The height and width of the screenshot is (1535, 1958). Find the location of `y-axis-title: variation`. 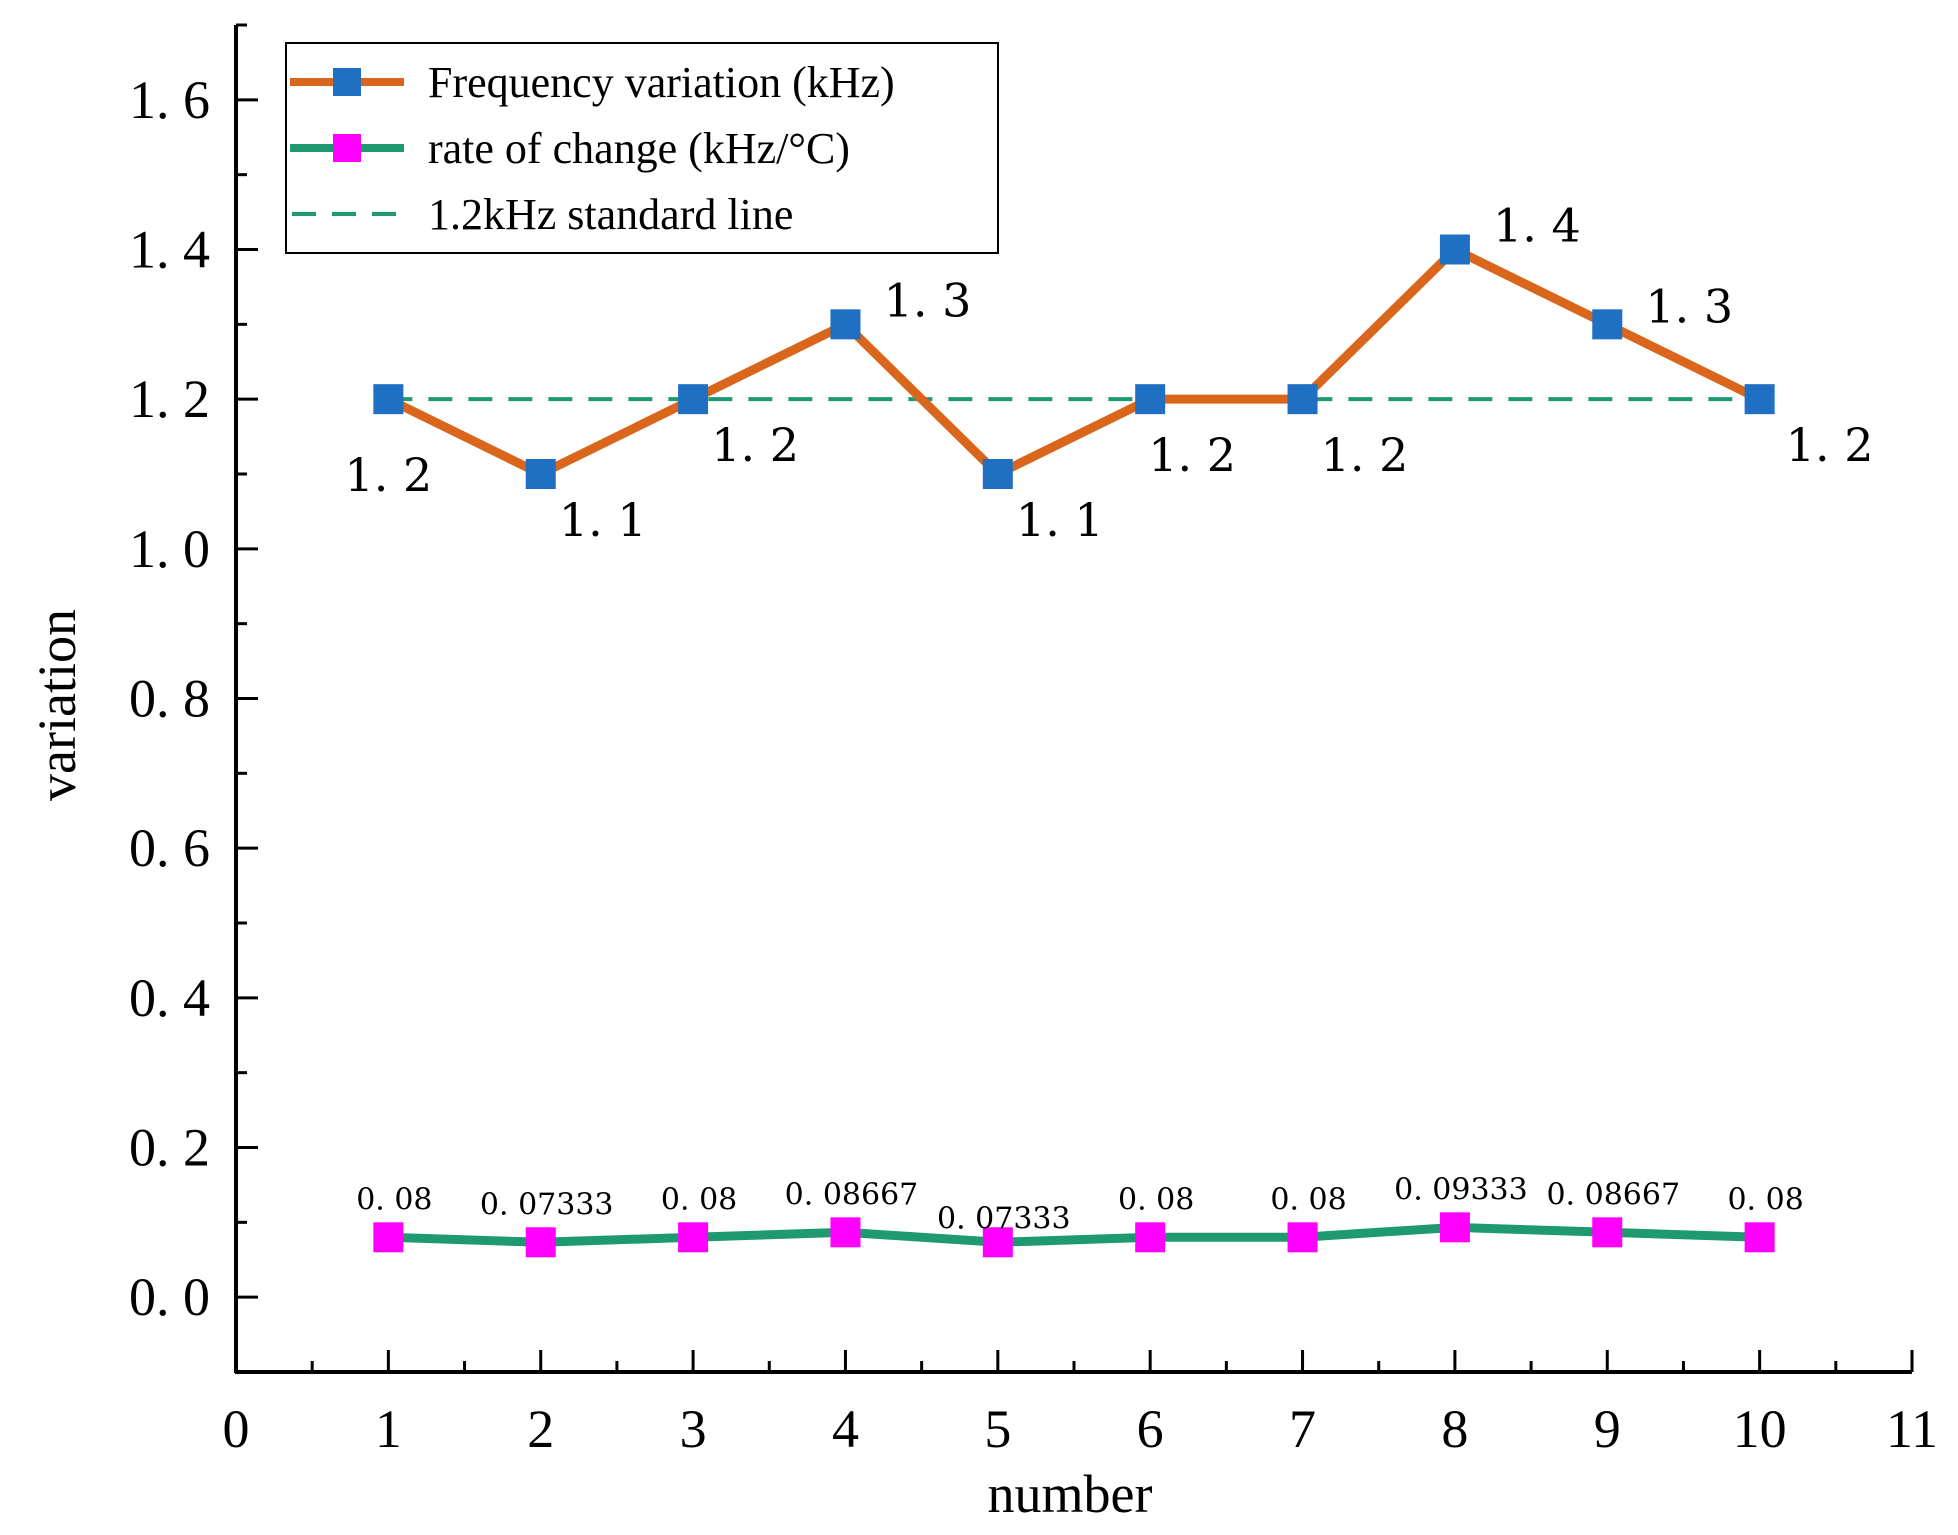

y-axis-title: variation is located at coordinates (57, 705).